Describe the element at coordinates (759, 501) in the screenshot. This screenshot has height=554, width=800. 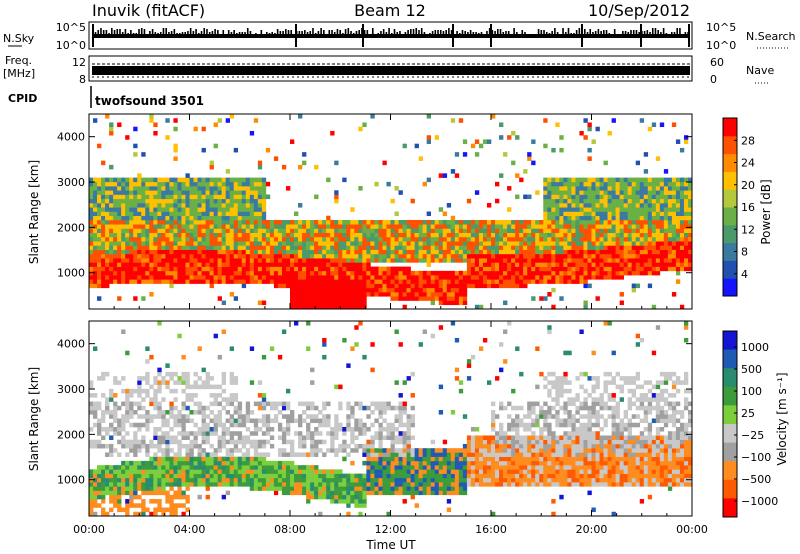
I see `velocity-colorbar-tick: −1000` at that location.